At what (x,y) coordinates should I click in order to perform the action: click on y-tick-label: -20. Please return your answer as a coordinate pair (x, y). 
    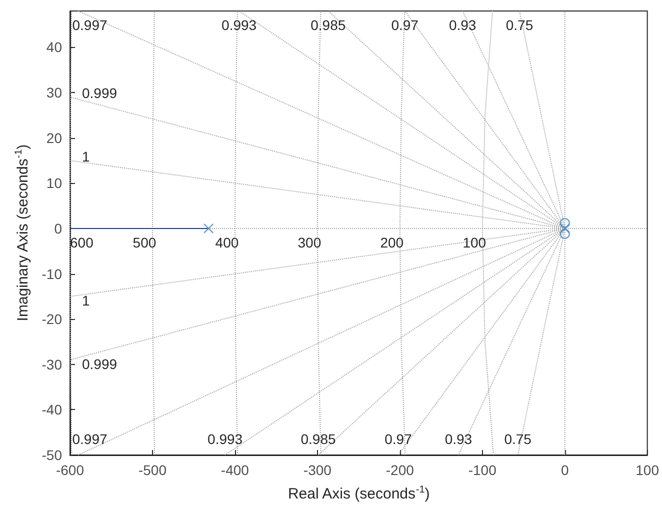
    Looking at the image, I should click on (52, 319).